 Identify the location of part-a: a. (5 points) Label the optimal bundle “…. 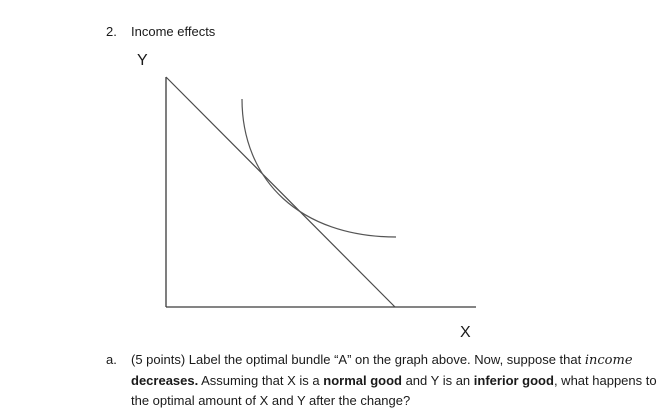
(386, 380).